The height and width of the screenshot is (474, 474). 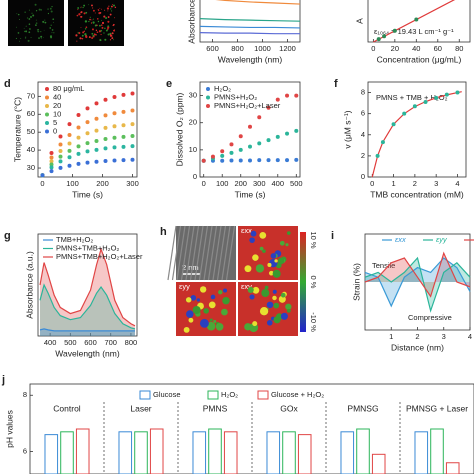 I want to click on x-tick-label: 800, so click(x=237, y=48).